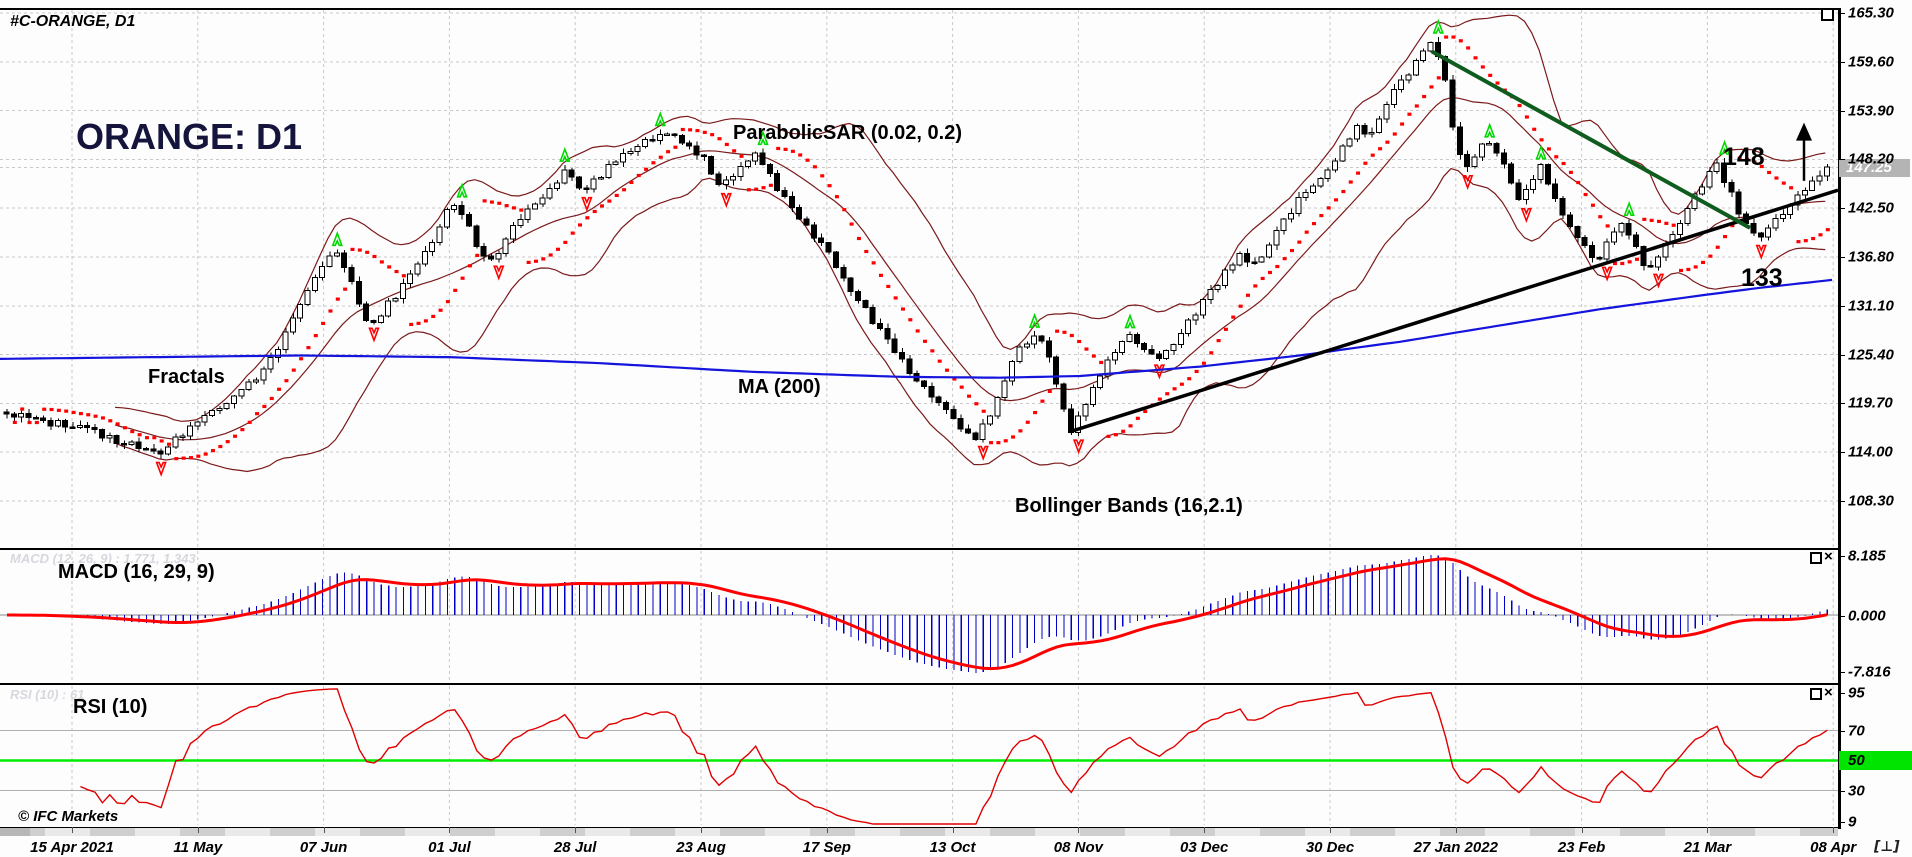 Image resolution: width=1912 pixels, height=857 pixels. I want to click on rsi-tick-label: 95, so click(1856, 693).